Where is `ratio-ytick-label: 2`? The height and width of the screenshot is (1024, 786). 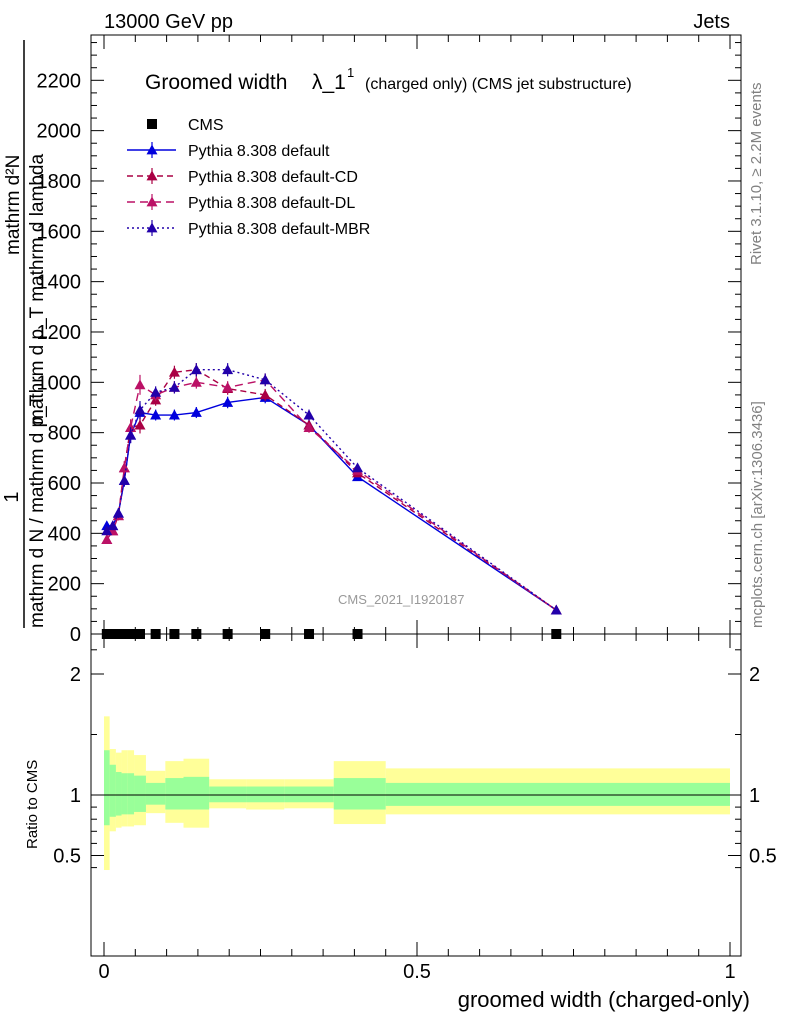
ratio-ytick-label: 2 is located at coordinates (75, 675).